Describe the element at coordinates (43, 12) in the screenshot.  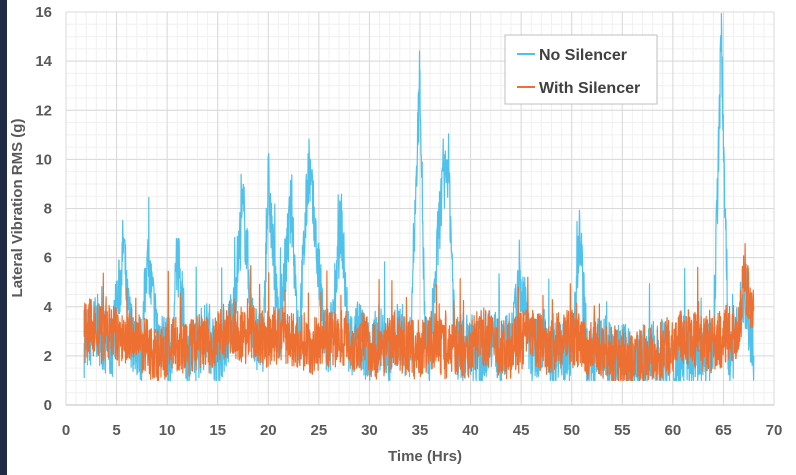
I see `y-tick-label: 16` at that location.